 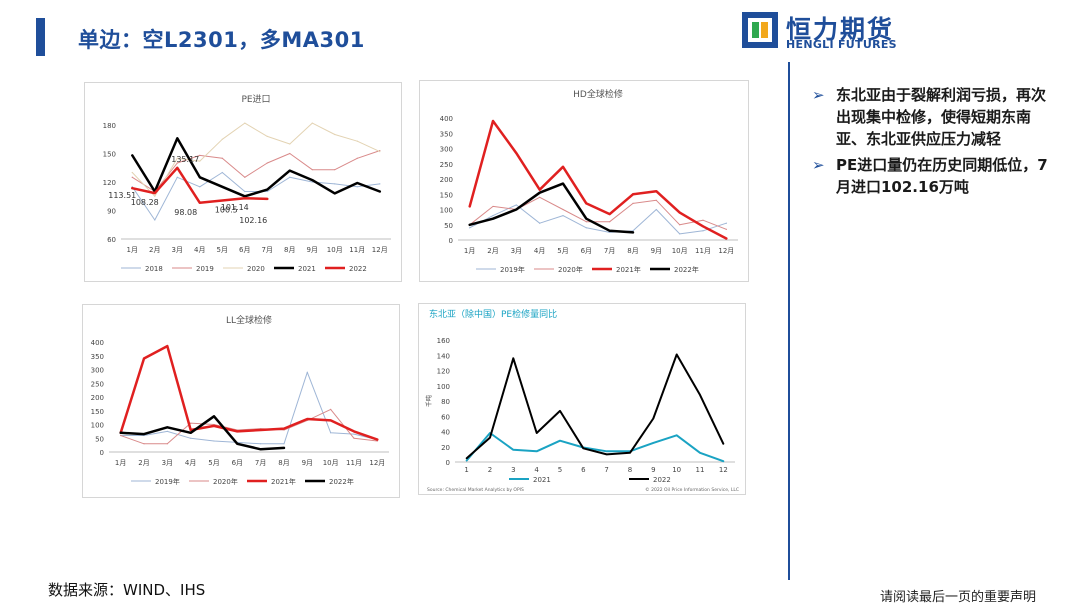 What do you see at coordinates (560, 470) in the screenshot?
I see `x-tick-label: 5` at bounding box center [560, 470].